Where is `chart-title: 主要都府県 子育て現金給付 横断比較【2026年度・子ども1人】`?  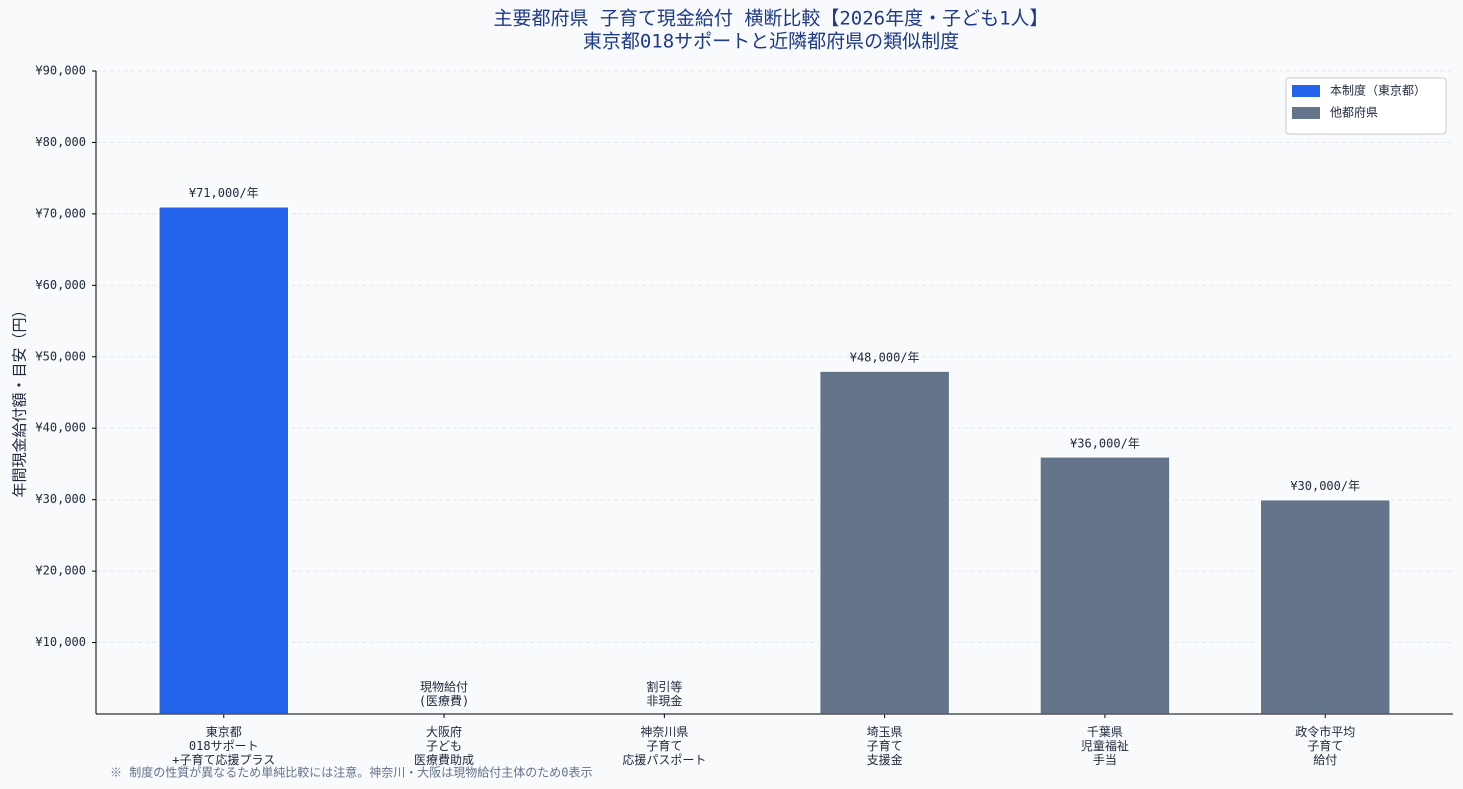 chart-title: 主要都府県 子育て現金給付 横断比較【2026年度・子ども1人】 is located at coordinates (770, 19).